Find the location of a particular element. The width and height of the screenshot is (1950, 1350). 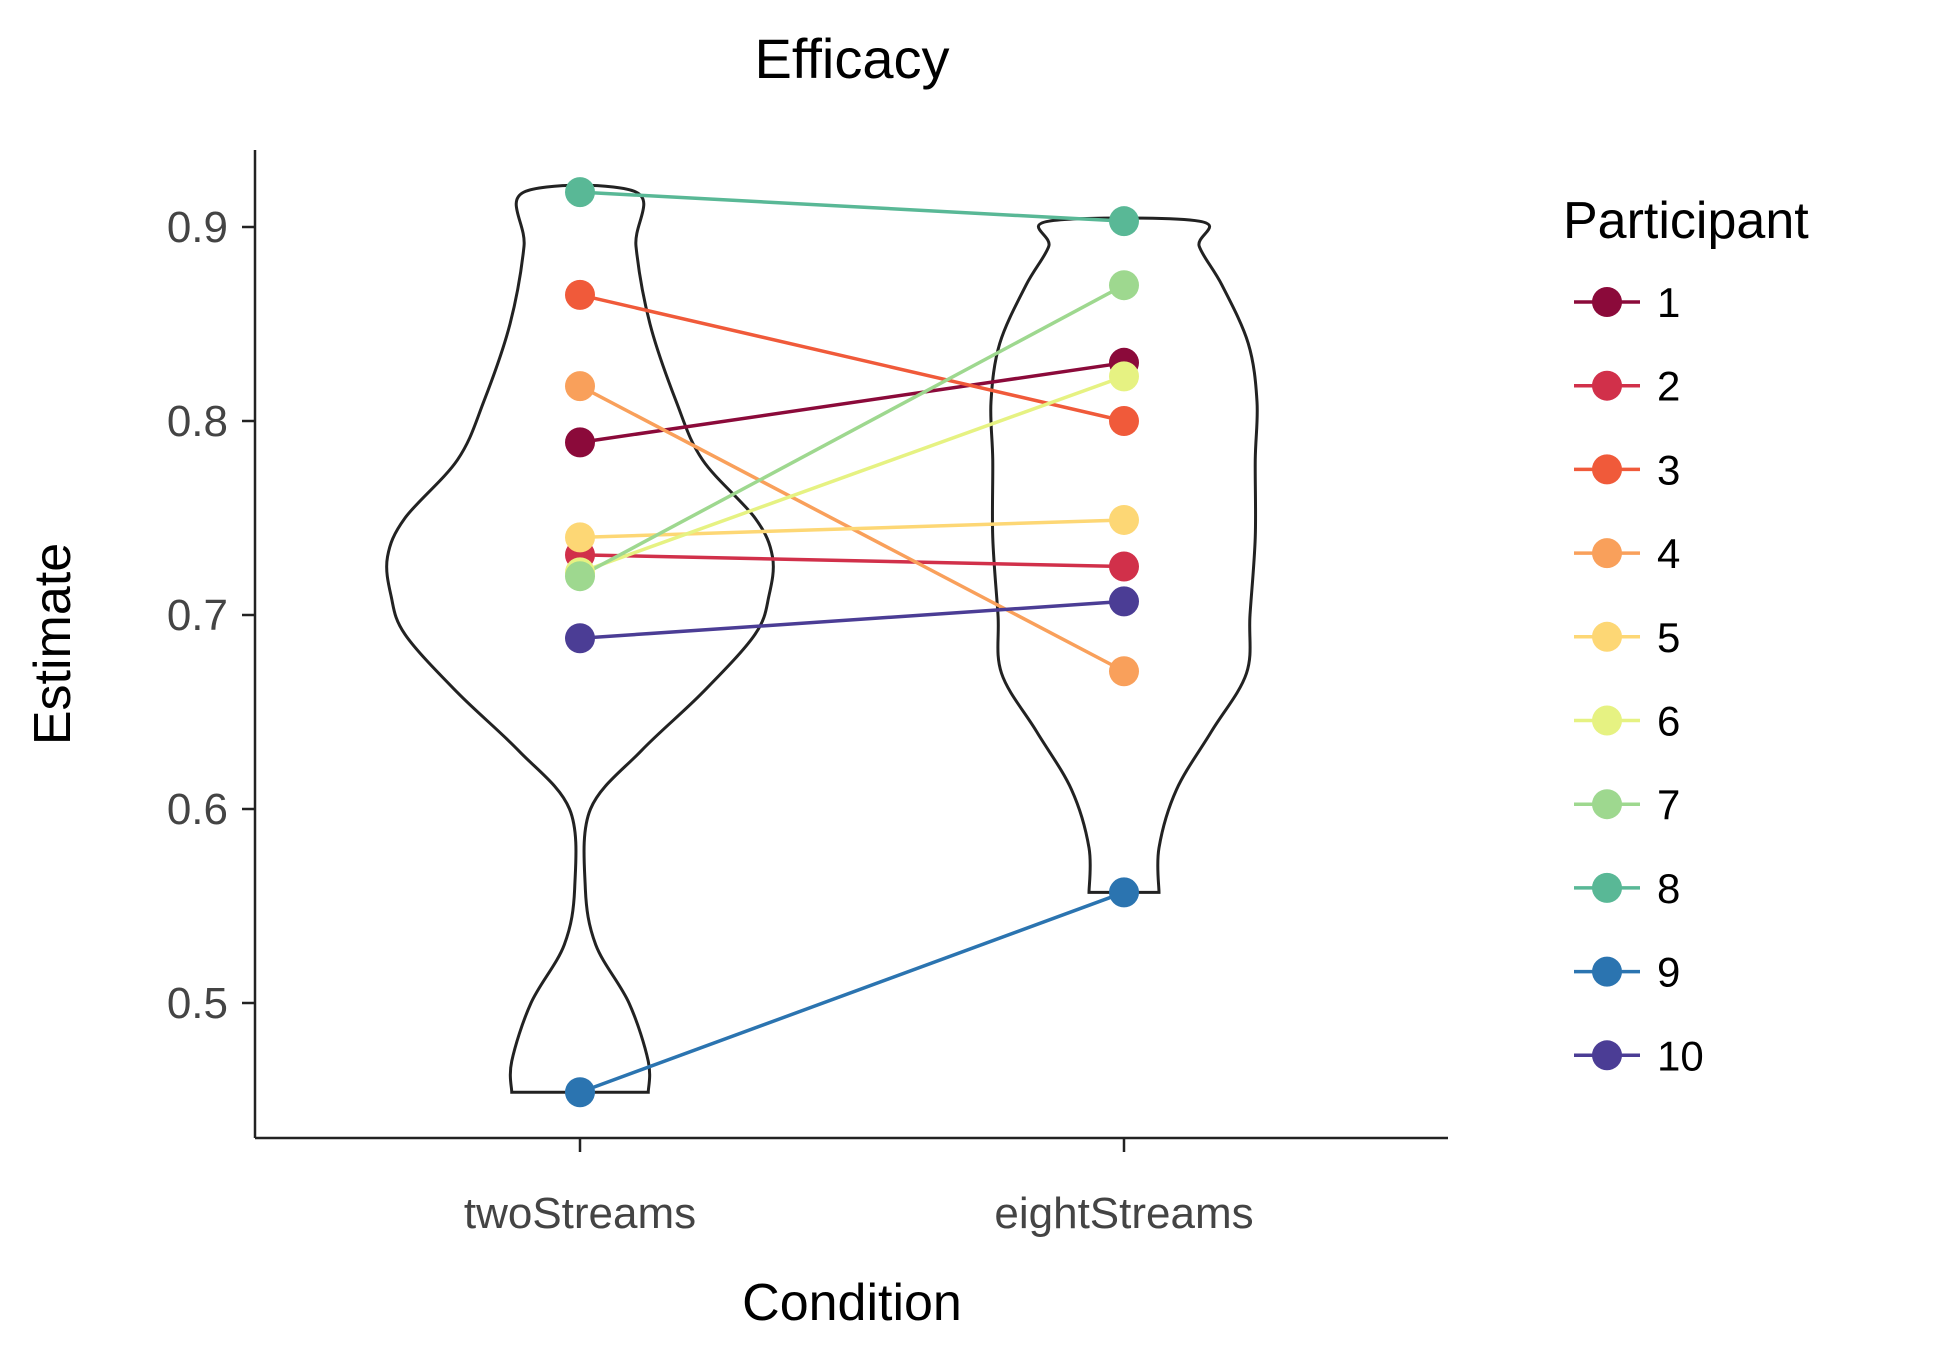

legend-label: 3 is located at coordinates (1668, 469).